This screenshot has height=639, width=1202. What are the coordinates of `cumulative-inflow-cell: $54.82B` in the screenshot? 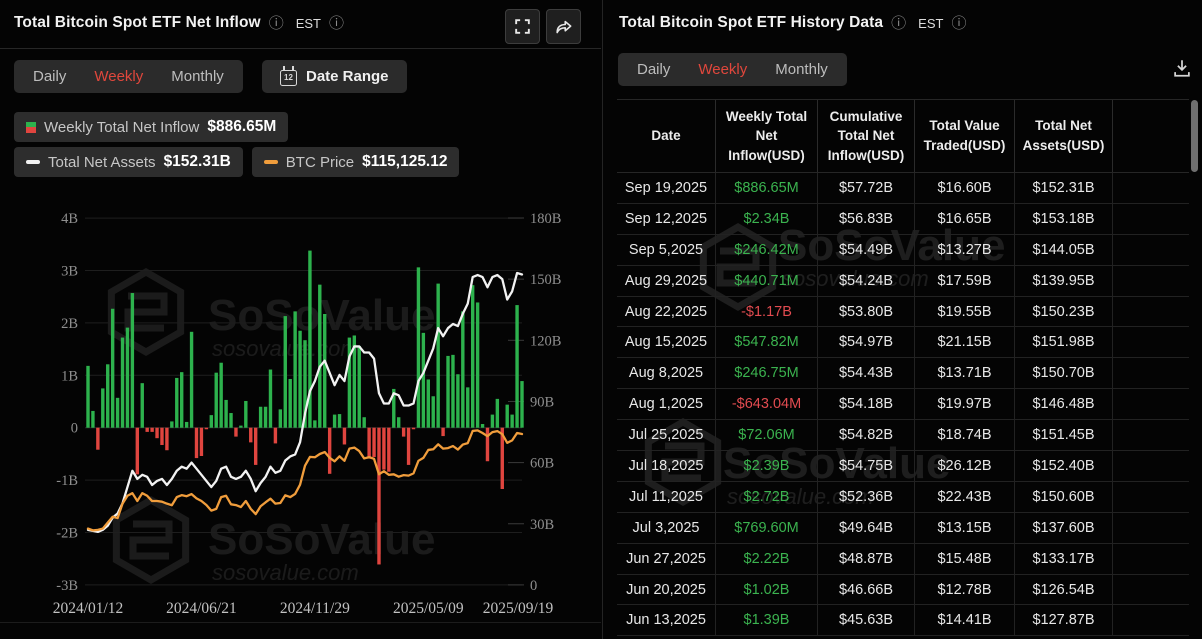 It's located at (866, 435).